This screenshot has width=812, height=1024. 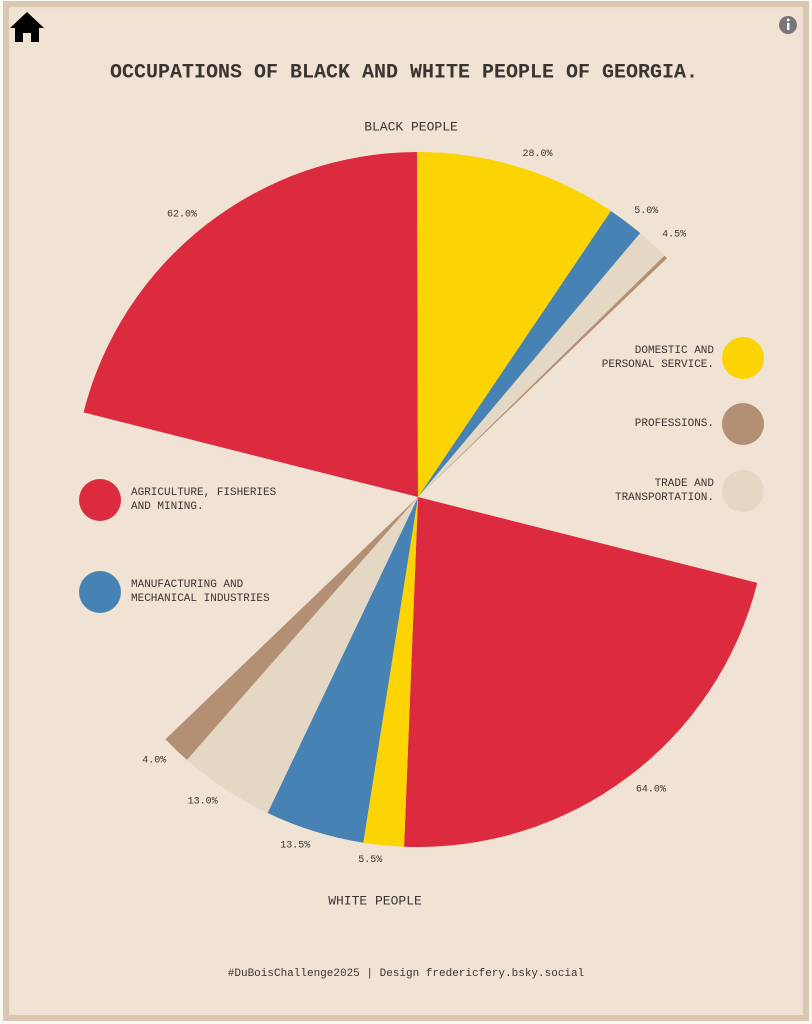 What do you see at coordinates (27, 27) in the screenshot?
I see `home-icon` at bounding box center [27, 27].